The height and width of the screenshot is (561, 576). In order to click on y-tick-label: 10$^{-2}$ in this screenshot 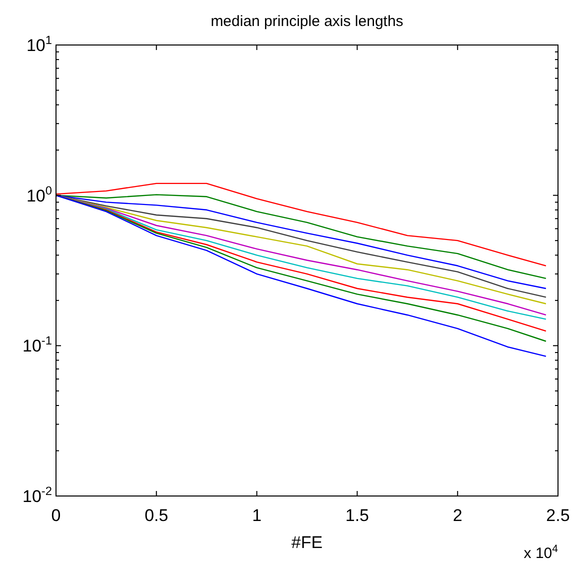, I will do `click(37, 495)`.